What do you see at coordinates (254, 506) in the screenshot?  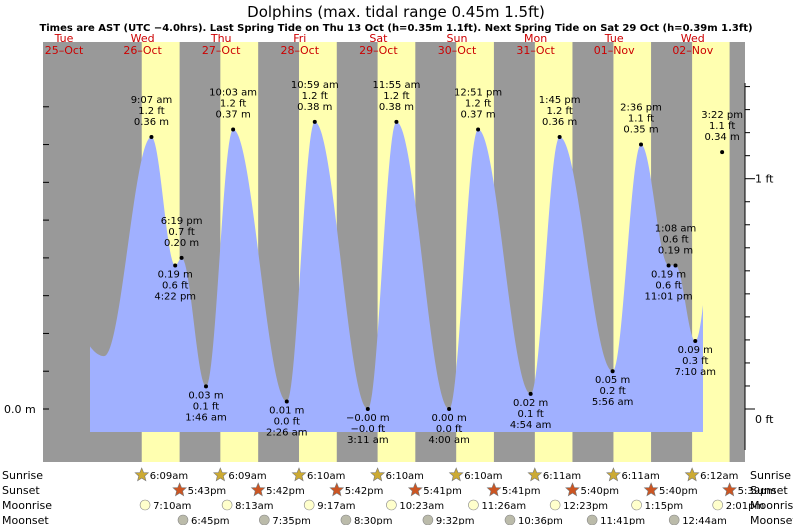 I see `moonrise-time-label: 8:13am` at bounding box center [254, 506].